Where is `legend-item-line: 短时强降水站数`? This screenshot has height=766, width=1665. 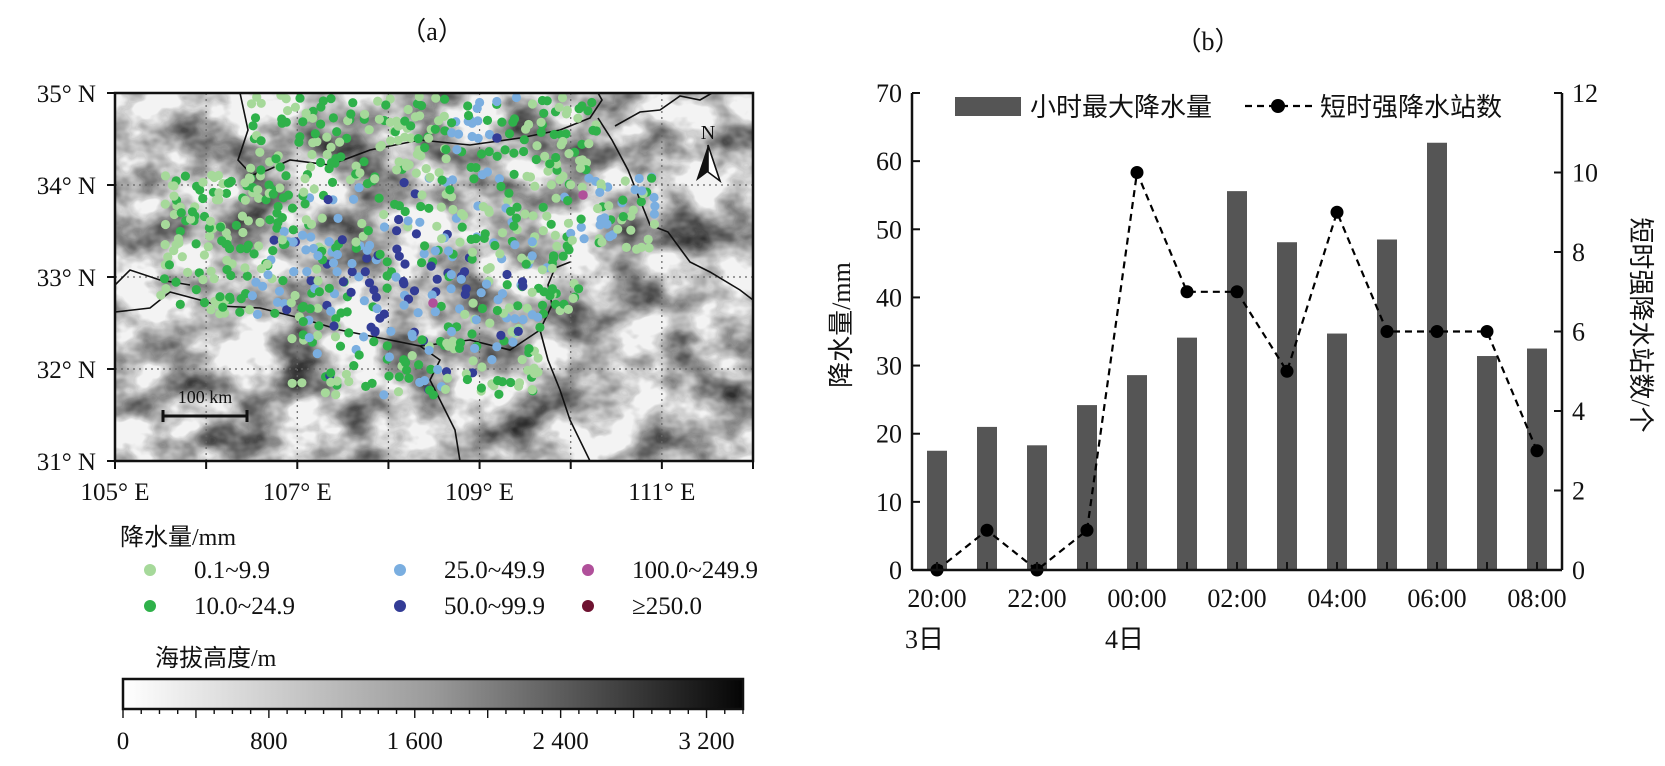
legend-item-line: 短时强降水站数 is located at coordinates (1373, 107).